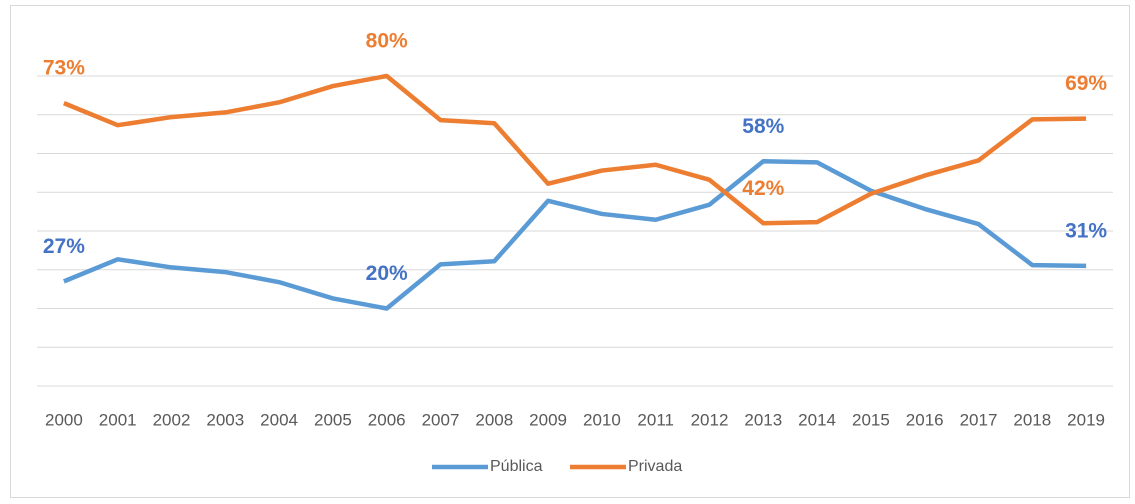  I want to click on x-tick-label: 2007, so click(441, 419).